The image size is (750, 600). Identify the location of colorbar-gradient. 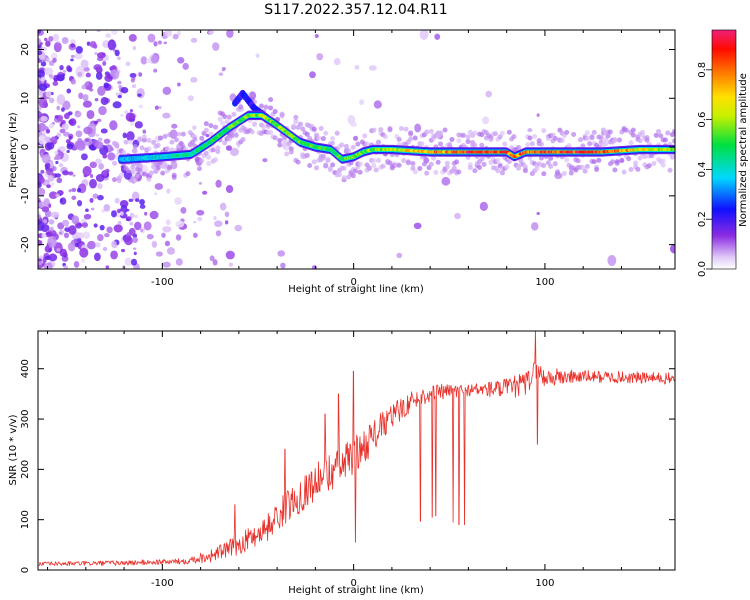
(724, 149).